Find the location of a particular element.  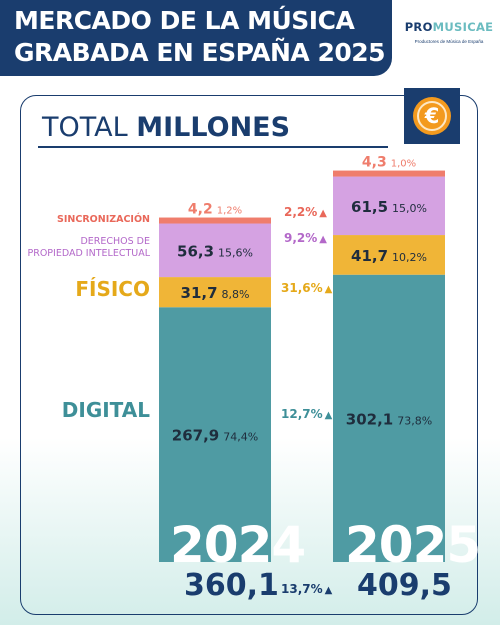

euro-badge: € is located at coordinates (432, 116).